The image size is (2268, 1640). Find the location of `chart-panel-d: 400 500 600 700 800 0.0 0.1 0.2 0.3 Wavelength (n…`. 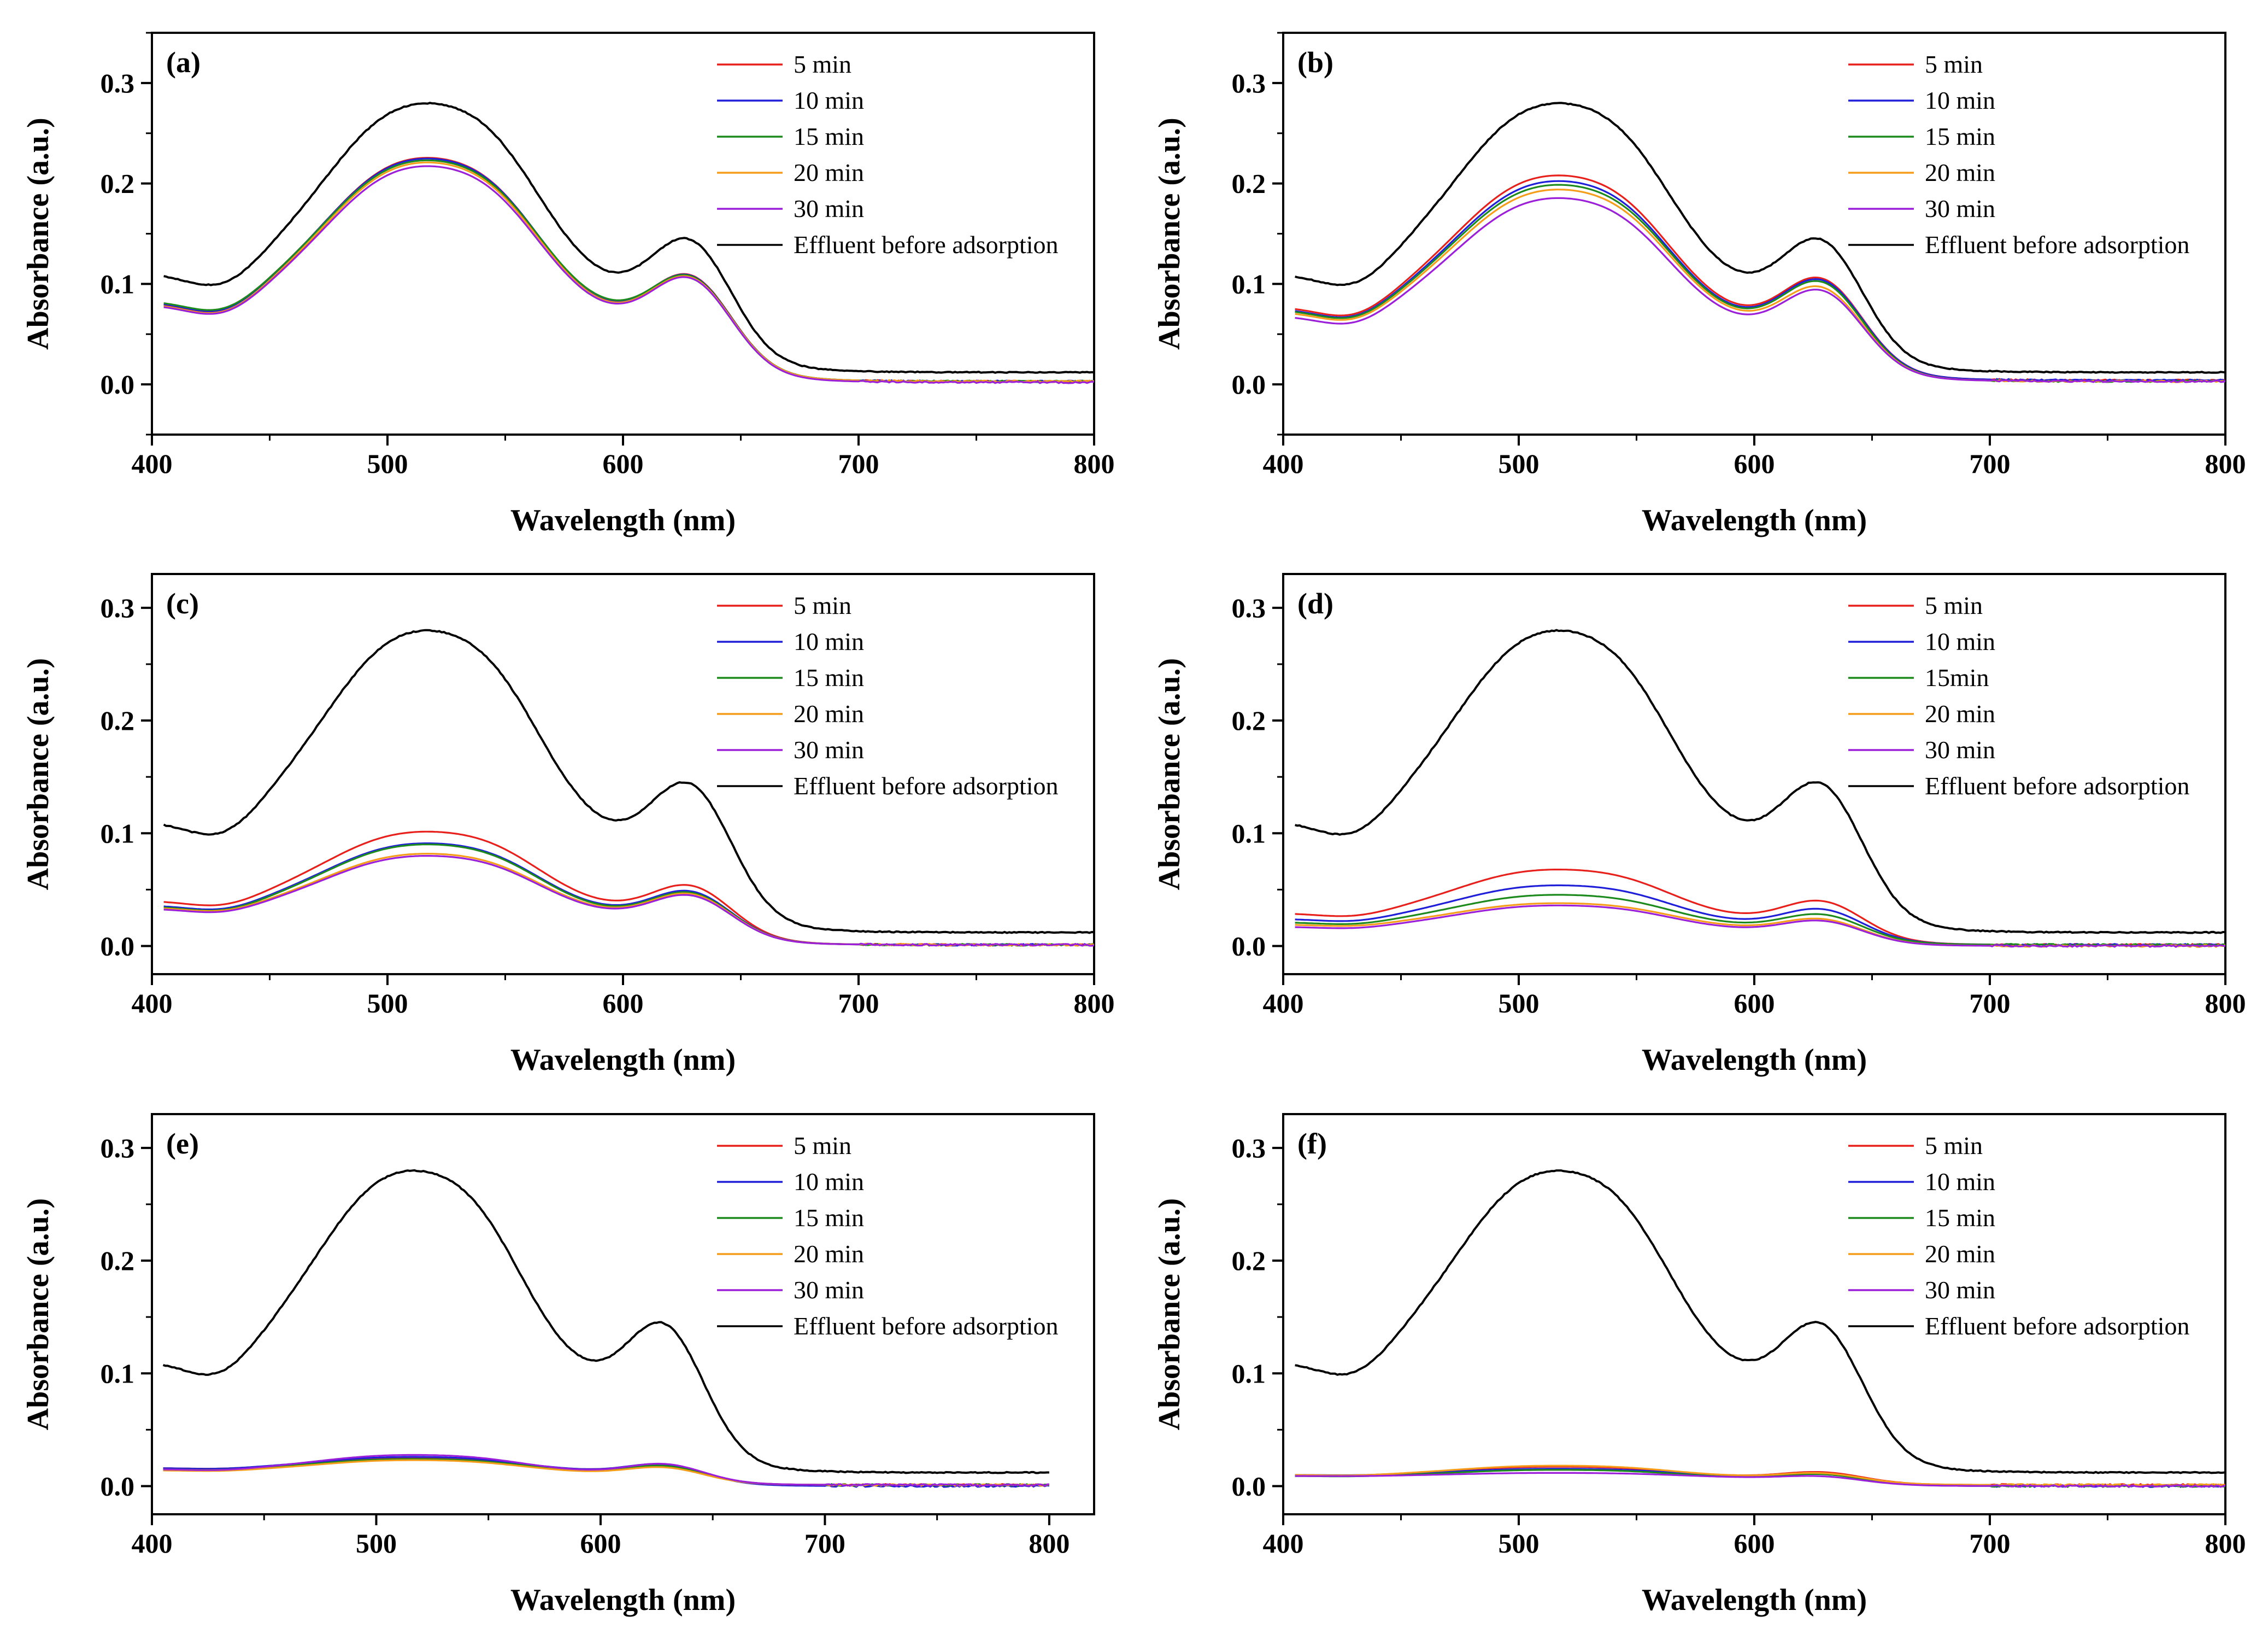

chart-panel-d: 400 500 600 700 800 0.0 0.1 0.2 0.3 Wavelength (n… is located at coordinates (1699, 825).